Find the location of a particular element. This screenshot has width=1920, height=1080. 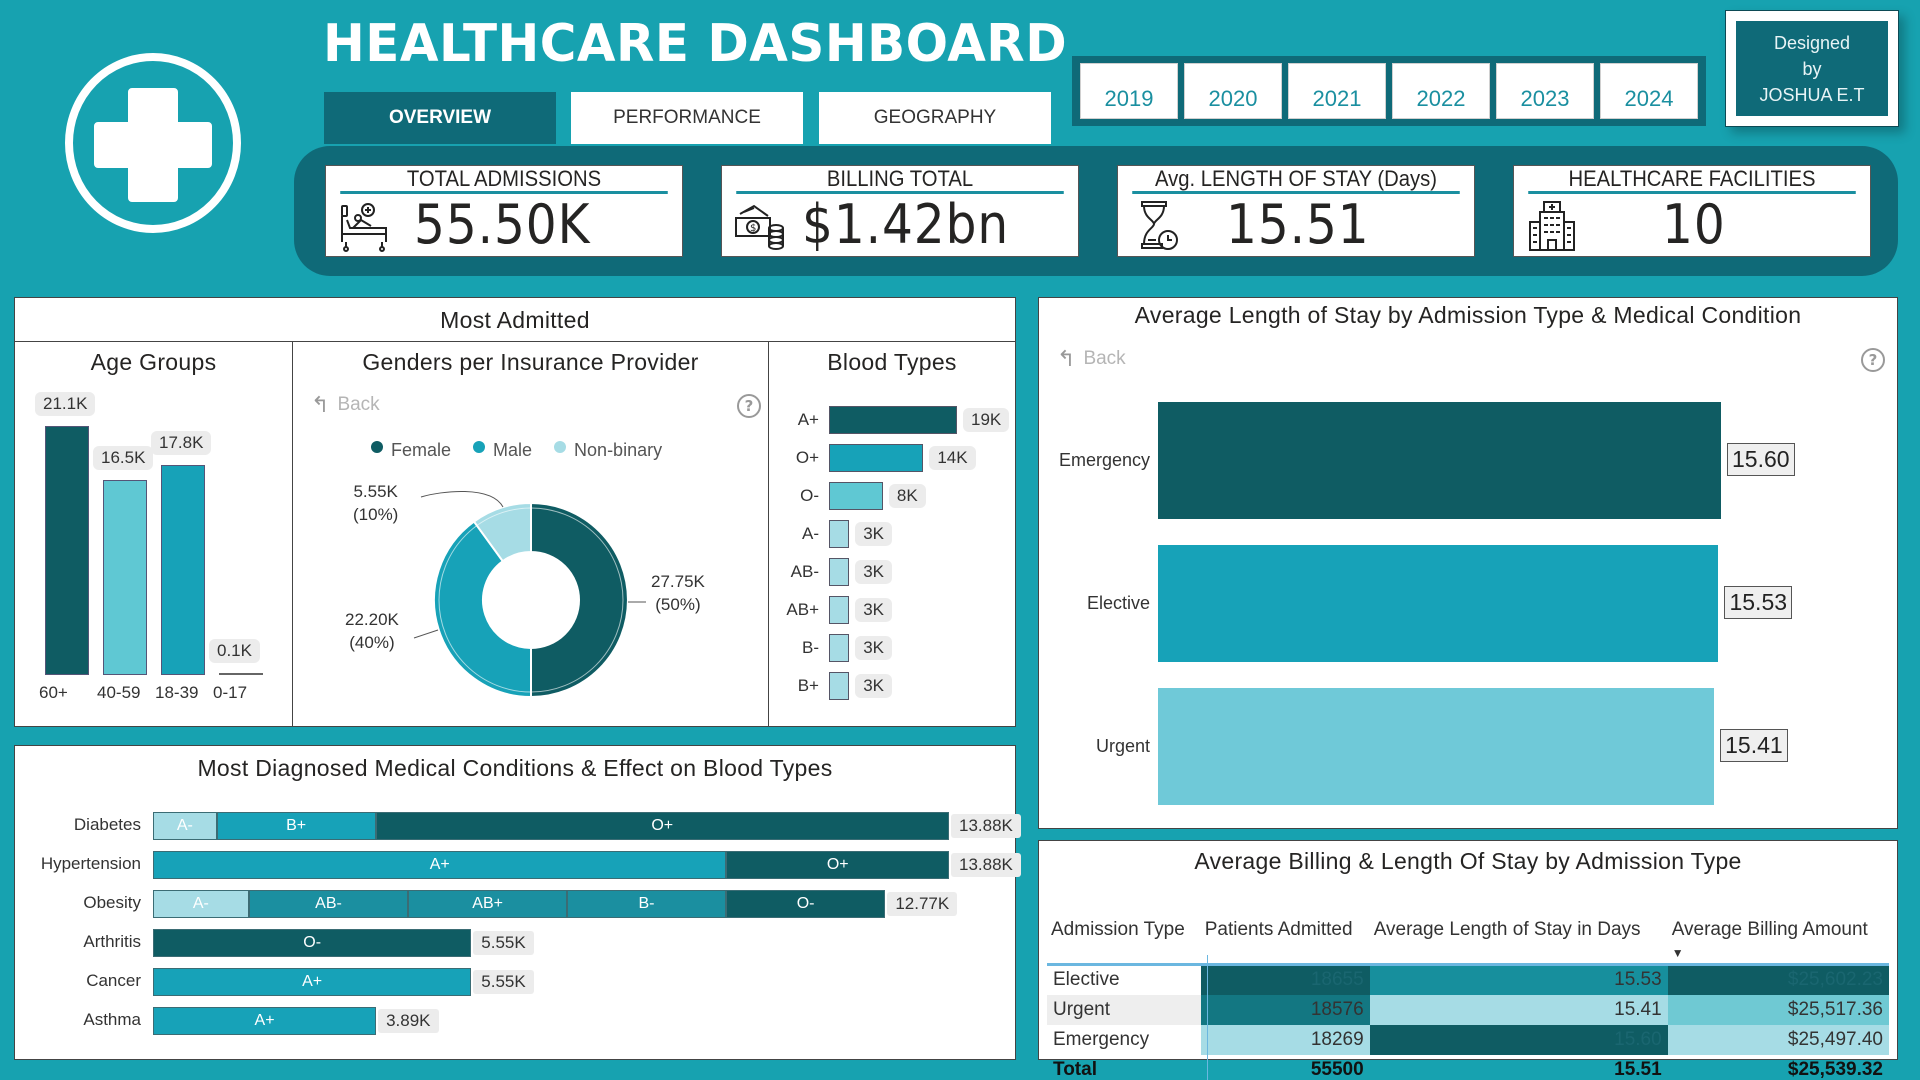

column-header-patients-admitted: Patients Admitted is located at coordinates (1278, 929).